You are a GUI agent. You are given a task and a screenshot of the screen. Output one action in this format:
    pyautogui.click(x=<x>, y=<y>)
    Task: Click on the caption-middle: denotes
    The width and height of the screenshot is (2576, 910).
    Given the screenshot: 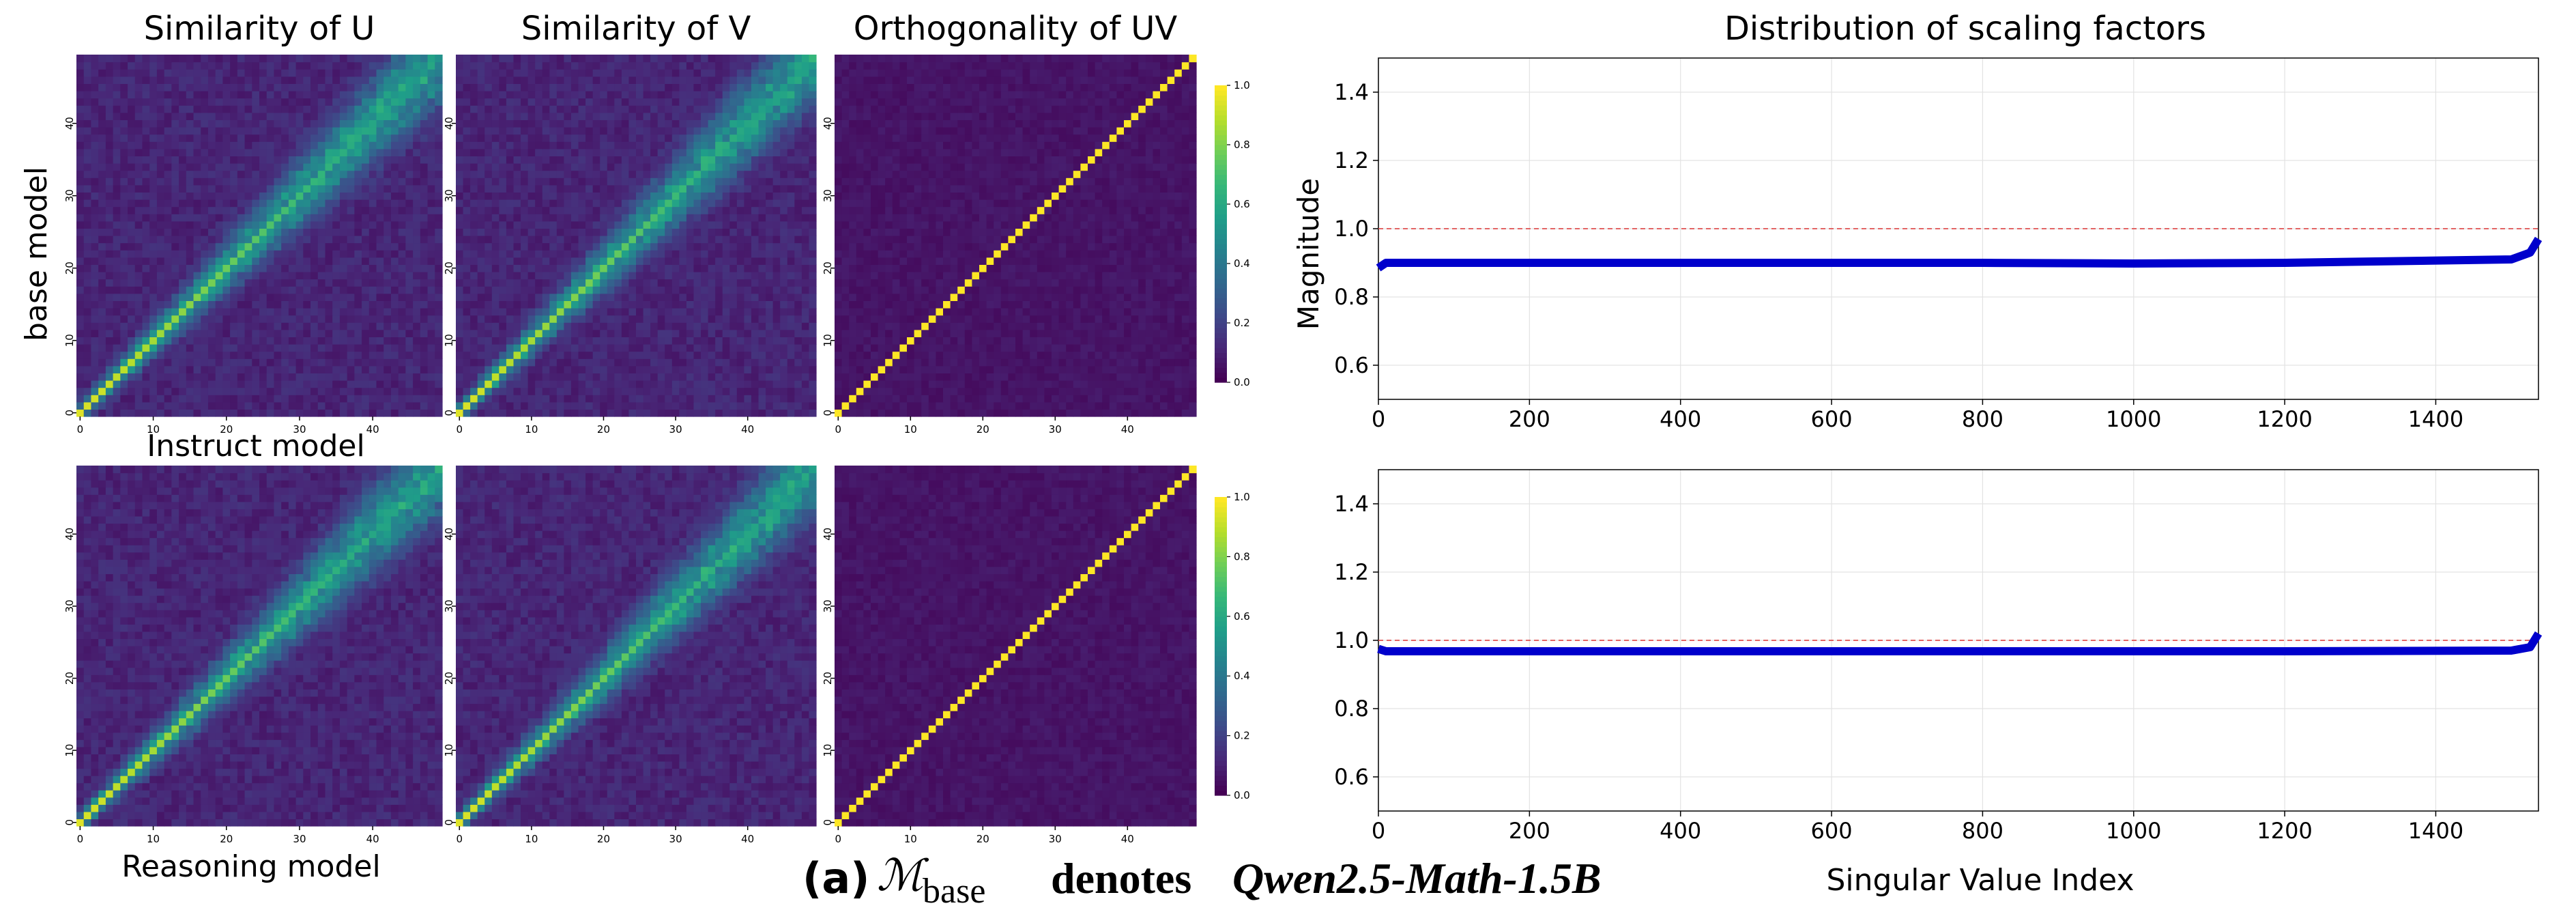 What is the action you would take?
    pyautogui.click(x=1121, y=878)
    